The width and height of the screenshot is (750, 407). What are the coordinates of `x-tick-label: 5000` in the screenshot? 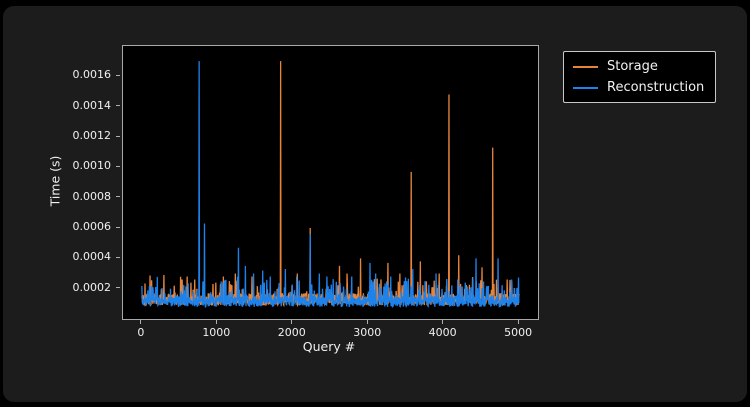 It's located at (518, 332).